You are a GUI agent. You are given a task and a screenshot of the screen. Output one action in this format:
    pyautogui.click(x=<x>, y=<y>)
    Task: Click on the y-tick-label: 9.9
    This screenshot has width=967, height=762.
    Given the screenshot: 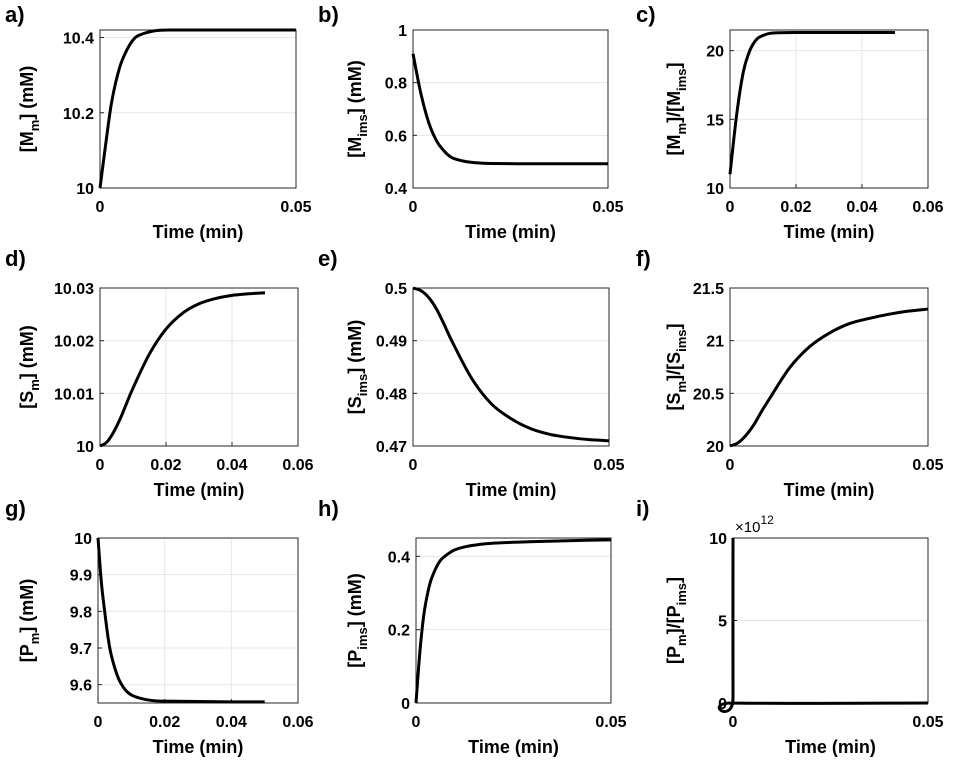 What is the action you would take?
    pyautogui.click(x=81, y=576)
    